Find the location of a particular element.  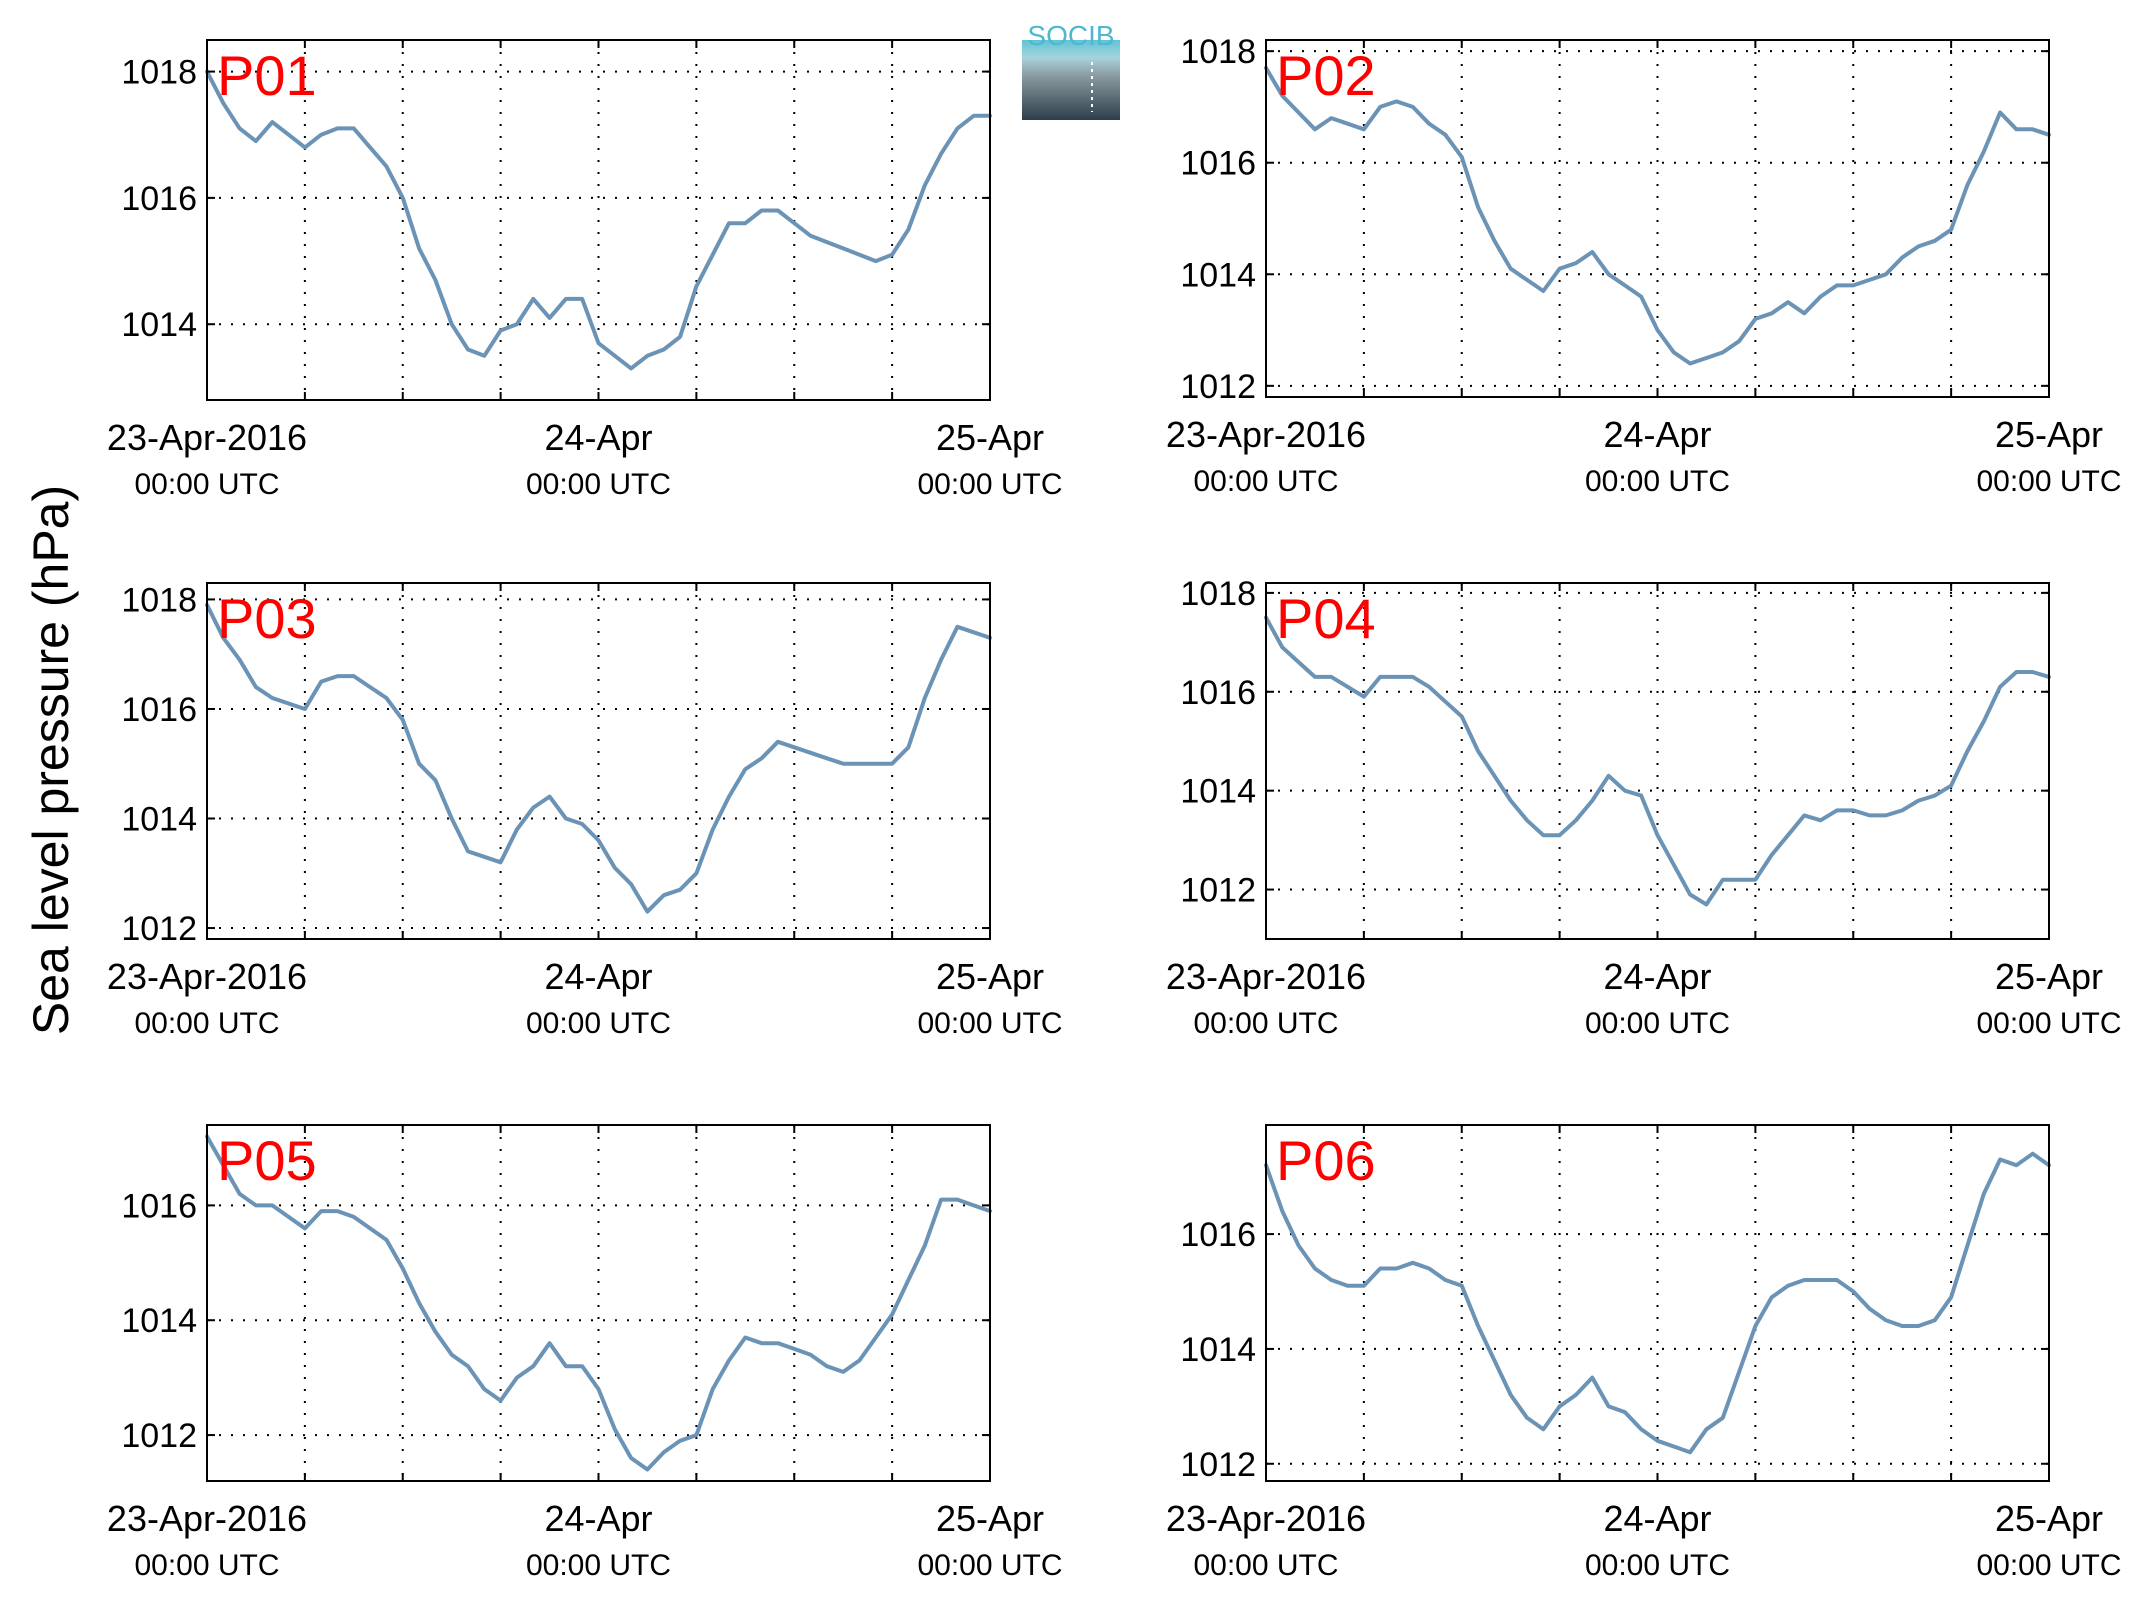

panel-label: P01 is located at coordinates (267, 75).